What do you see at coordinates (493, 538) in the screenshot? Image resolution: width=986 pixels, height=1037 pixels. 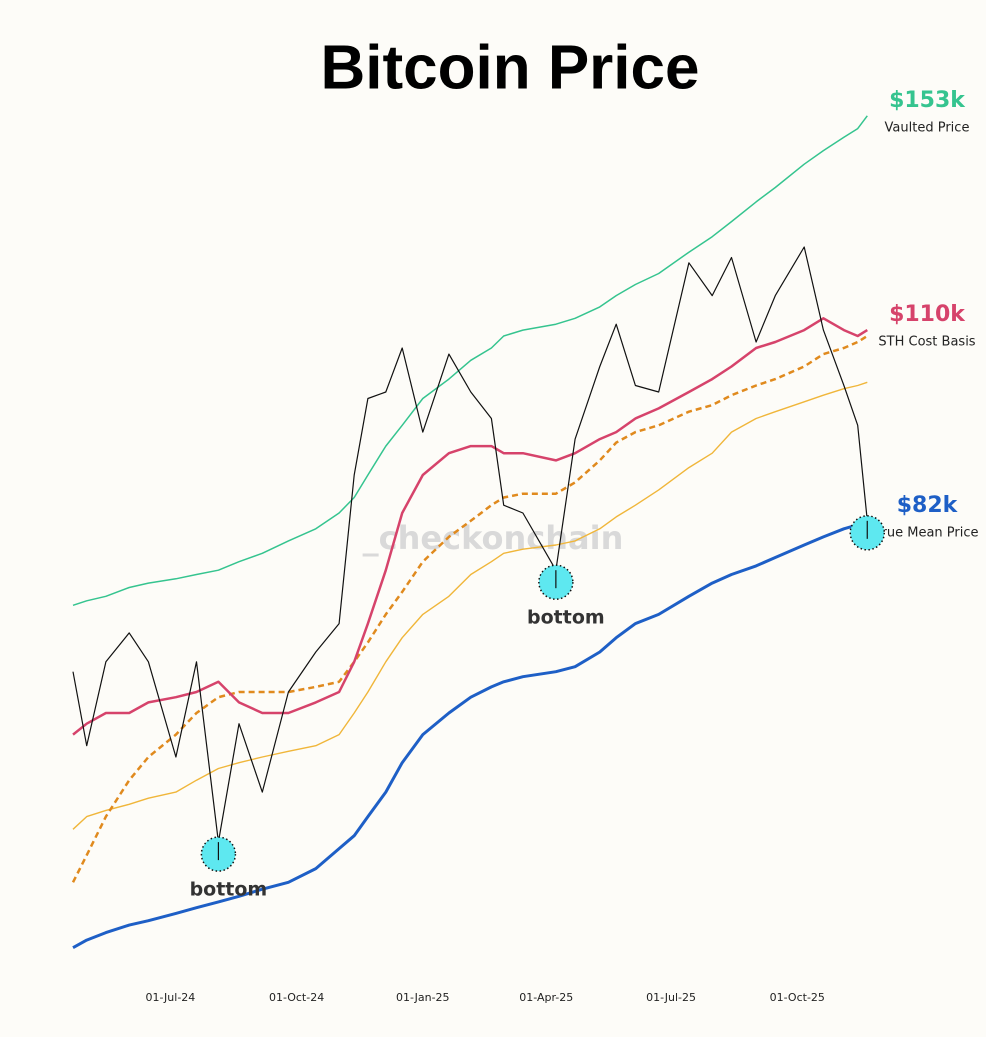 I see `watermark: _checkonchain` at bounding box center [493, 538].